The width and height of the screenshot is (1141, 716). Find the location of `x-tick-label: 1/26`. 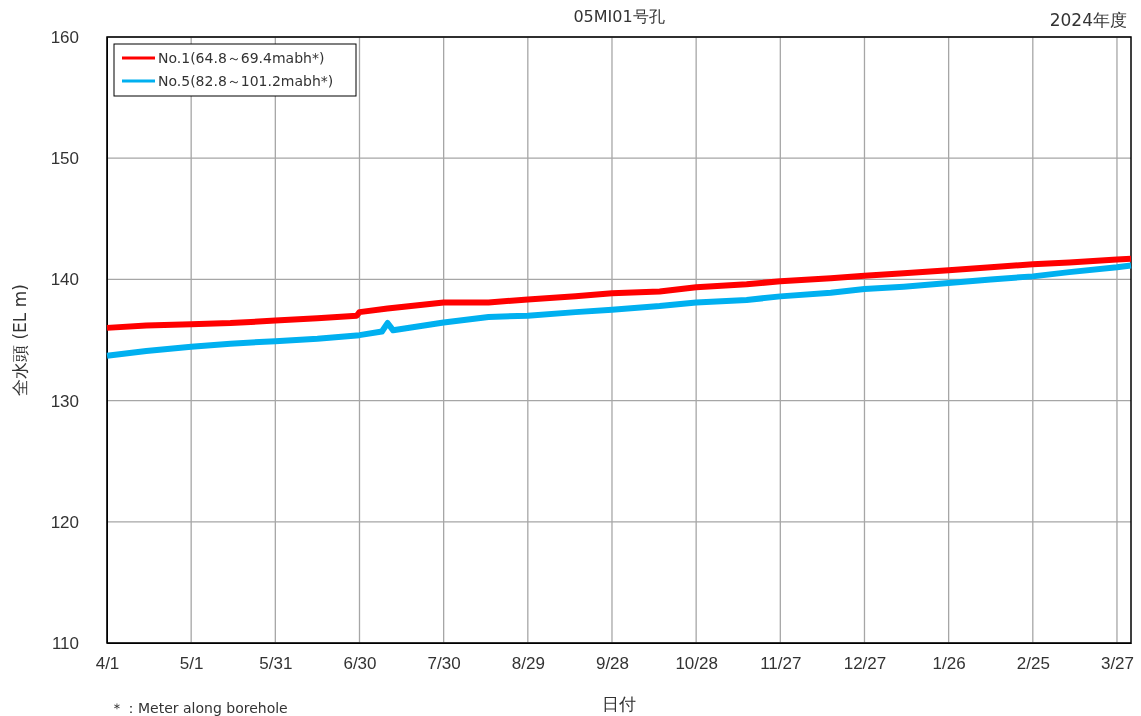

x-tick-label: 1/26 is located at coordinates (949, 664).